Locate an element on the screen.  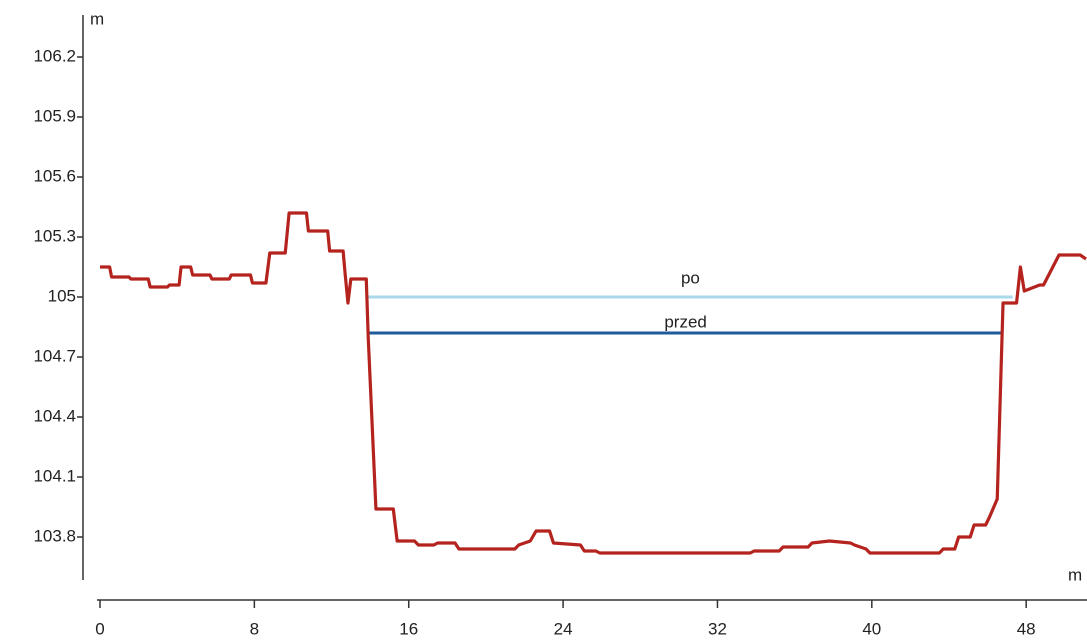
y-tick-label: 105 is located at coordinates (62, 295).